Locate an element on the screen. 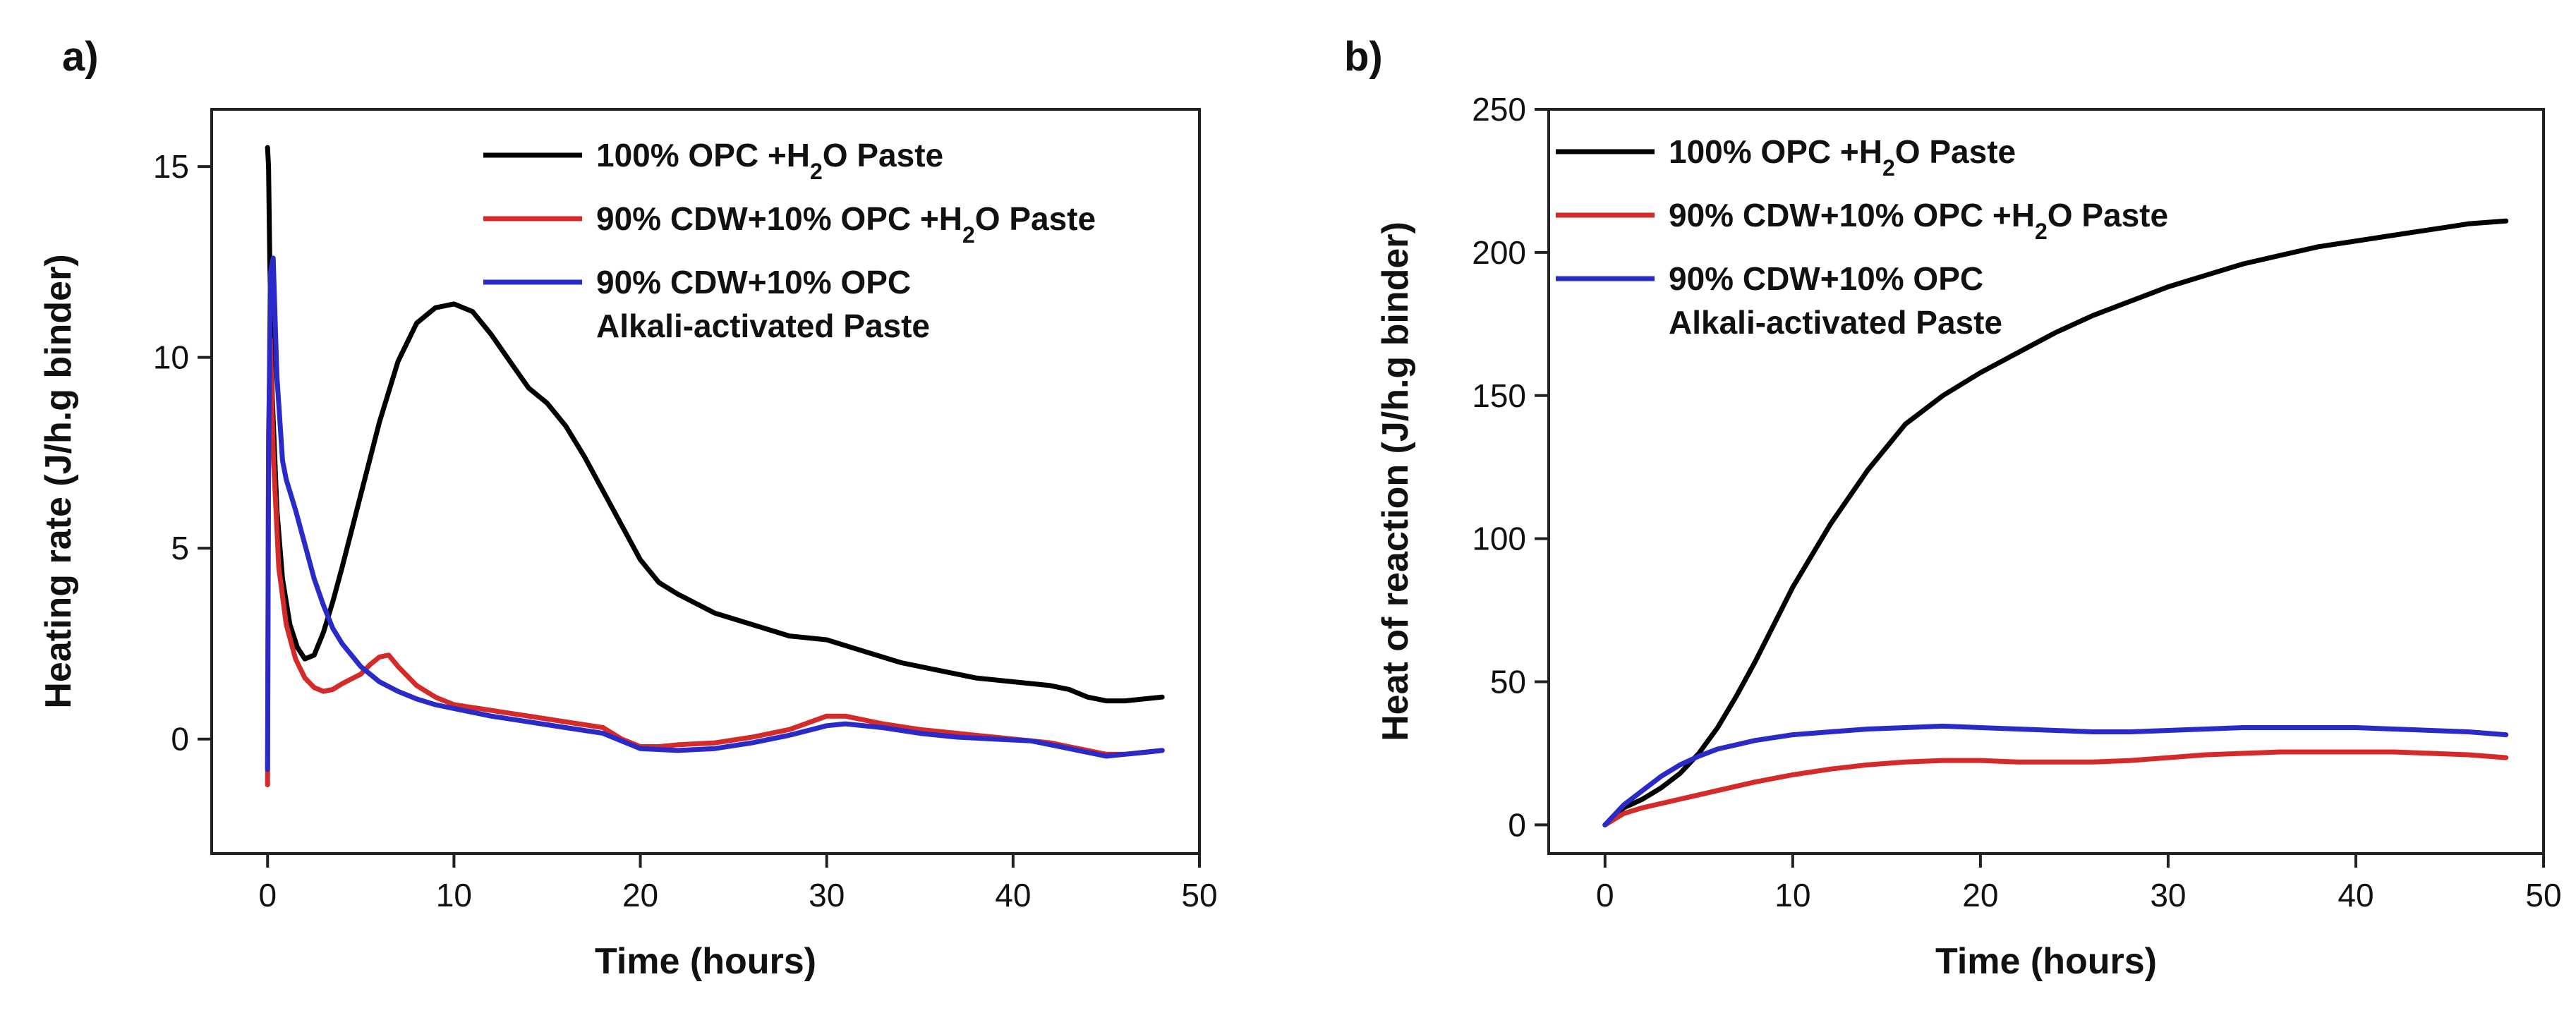 This screenshot has width=2576, height=1020. y-tick-label: 200 is located at coordinates (1499, 253).